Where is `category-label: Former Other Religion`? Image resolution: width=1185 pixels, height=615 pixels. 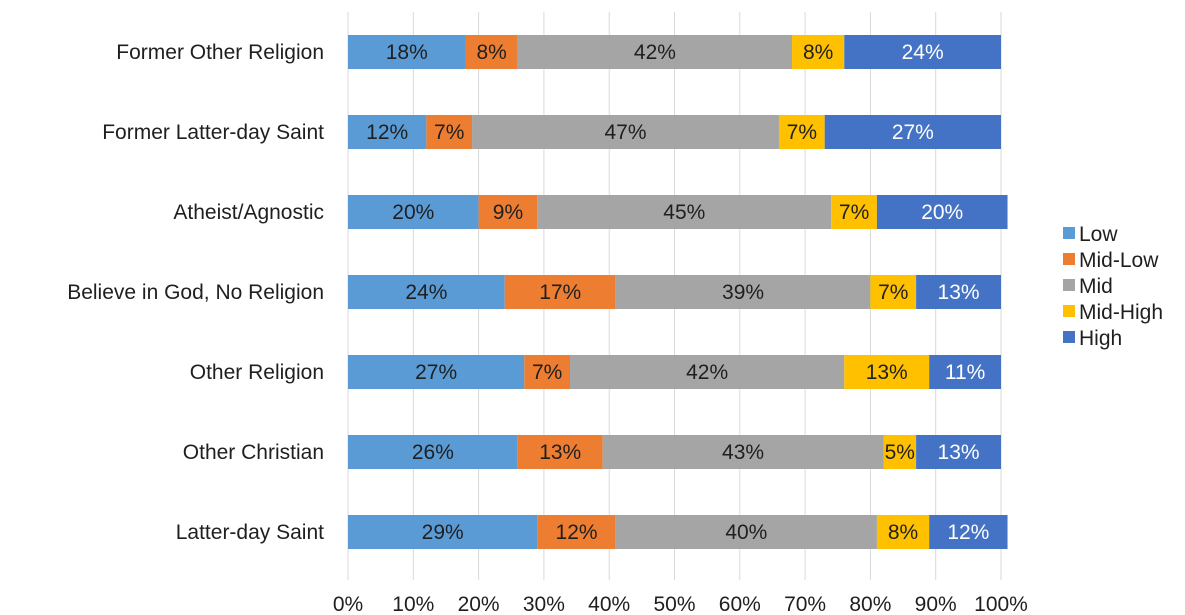
category-label: Former Other Religion is located at coordinates (220, 52).